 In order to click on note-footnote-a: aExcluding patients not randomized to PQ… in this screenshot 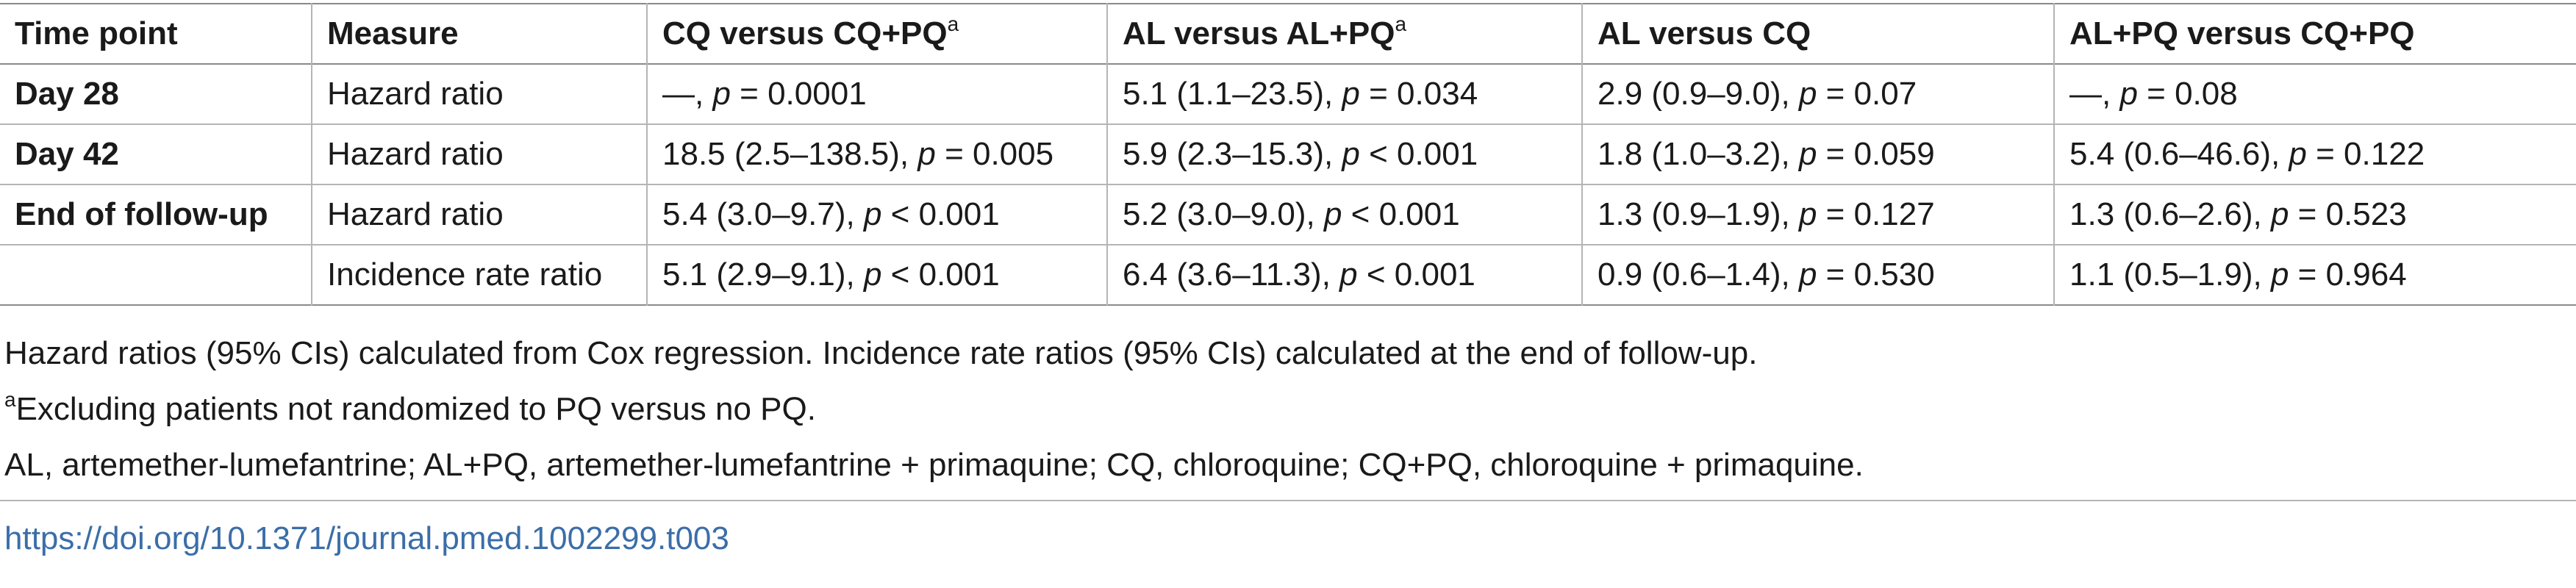, I will do `click(934, 408)`.